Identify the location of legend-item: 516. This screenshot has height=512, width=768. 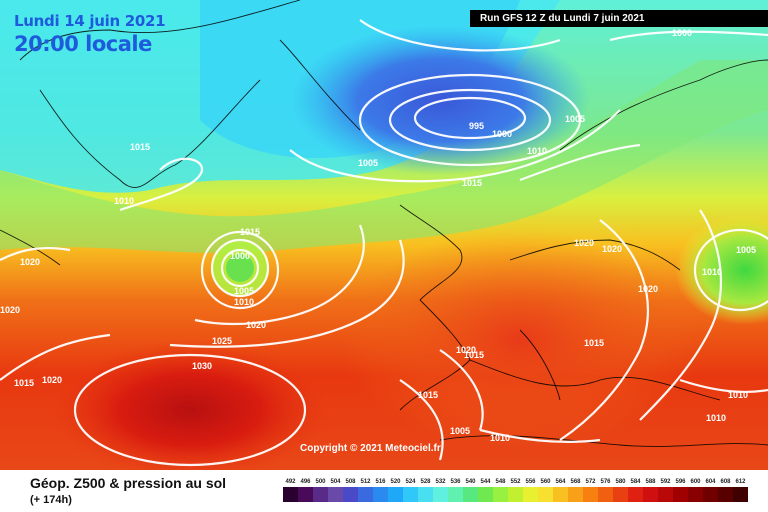
(380, 490).